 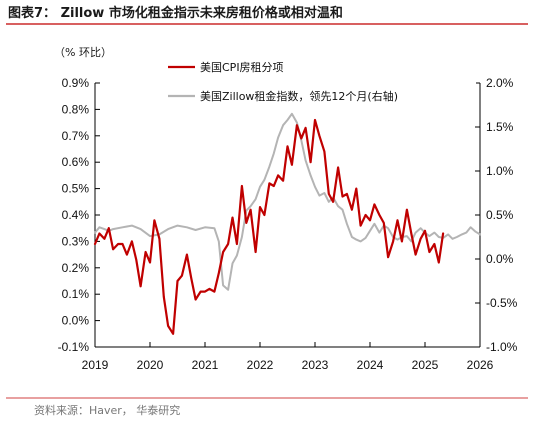 What do you see at coordinates (480, 365) in the screenshot?
I see `x-tick-label: 2026` at bounding box center [480, 365].